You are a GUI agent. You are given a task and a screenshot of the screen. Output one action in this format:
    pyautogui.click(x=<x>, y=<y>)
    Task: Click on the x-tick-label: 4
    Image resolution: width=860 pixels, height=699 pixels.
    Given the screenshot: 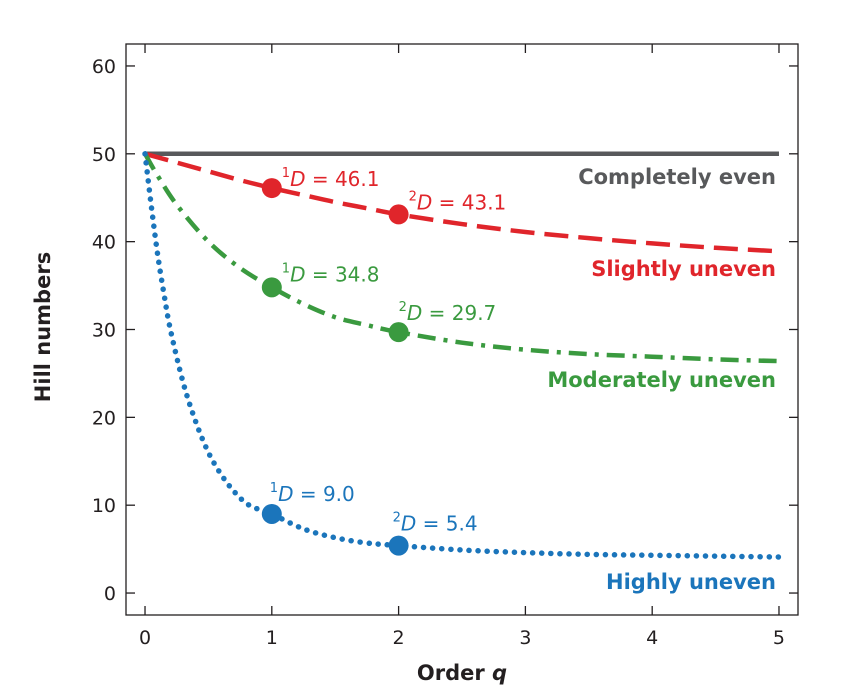 What is the action you would take?
    pyautogui.click(x=652, y=638)
    